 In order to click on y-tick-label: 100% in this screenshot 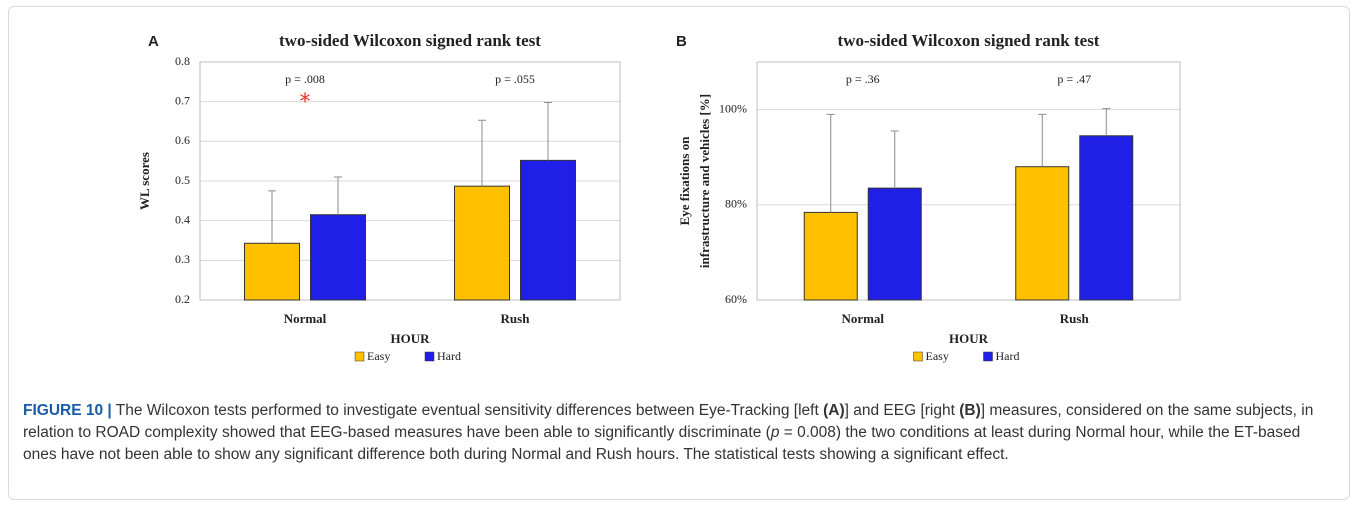, I will do `click(733, 108)`.